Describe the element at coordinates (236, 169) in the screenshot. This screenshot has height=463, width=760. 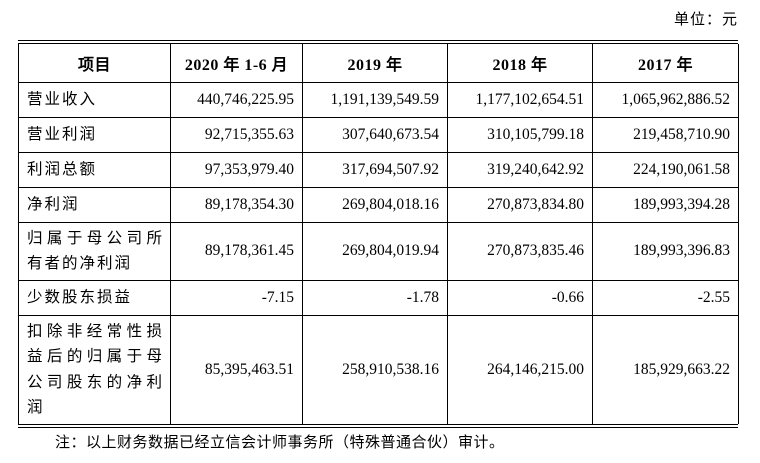
I see `cell-value: 97,353,979.40` at that location.